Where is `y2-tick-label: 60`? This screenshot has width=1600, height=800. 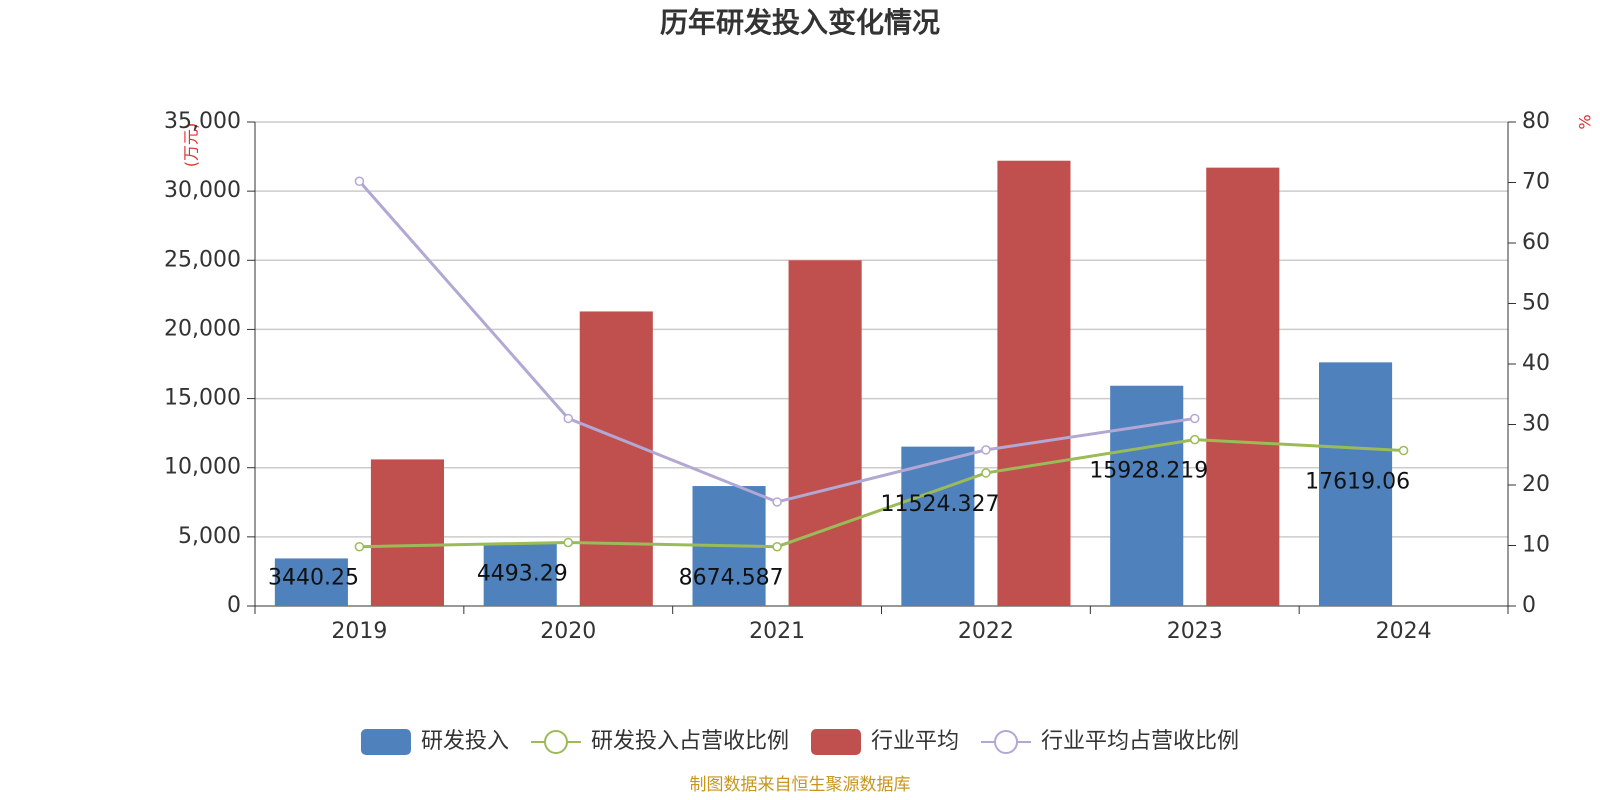 y2-tick-label: 60 is located at coordinates (1536, 242).